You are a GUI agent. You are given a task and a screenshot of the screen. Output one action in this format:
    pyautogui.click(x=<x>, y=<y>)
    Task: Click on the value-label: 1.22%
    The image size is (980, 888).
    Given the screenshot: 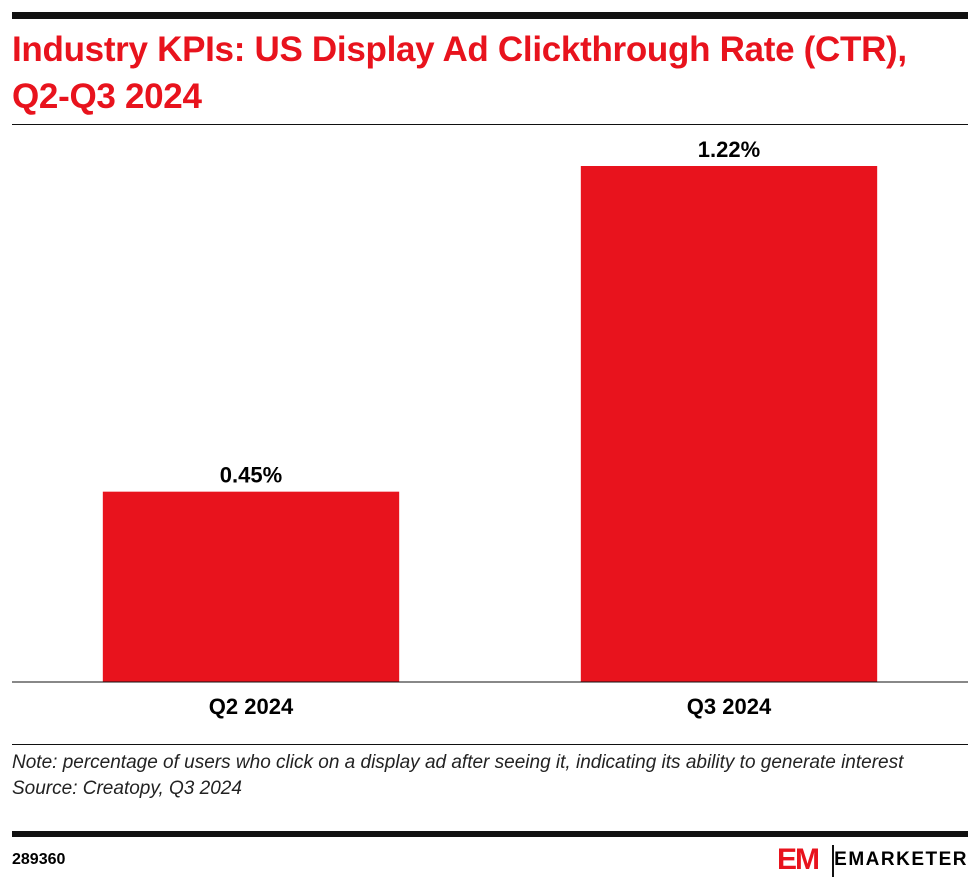 What is the action you would take?
    pyautogui.click(x=729, y=149)
    